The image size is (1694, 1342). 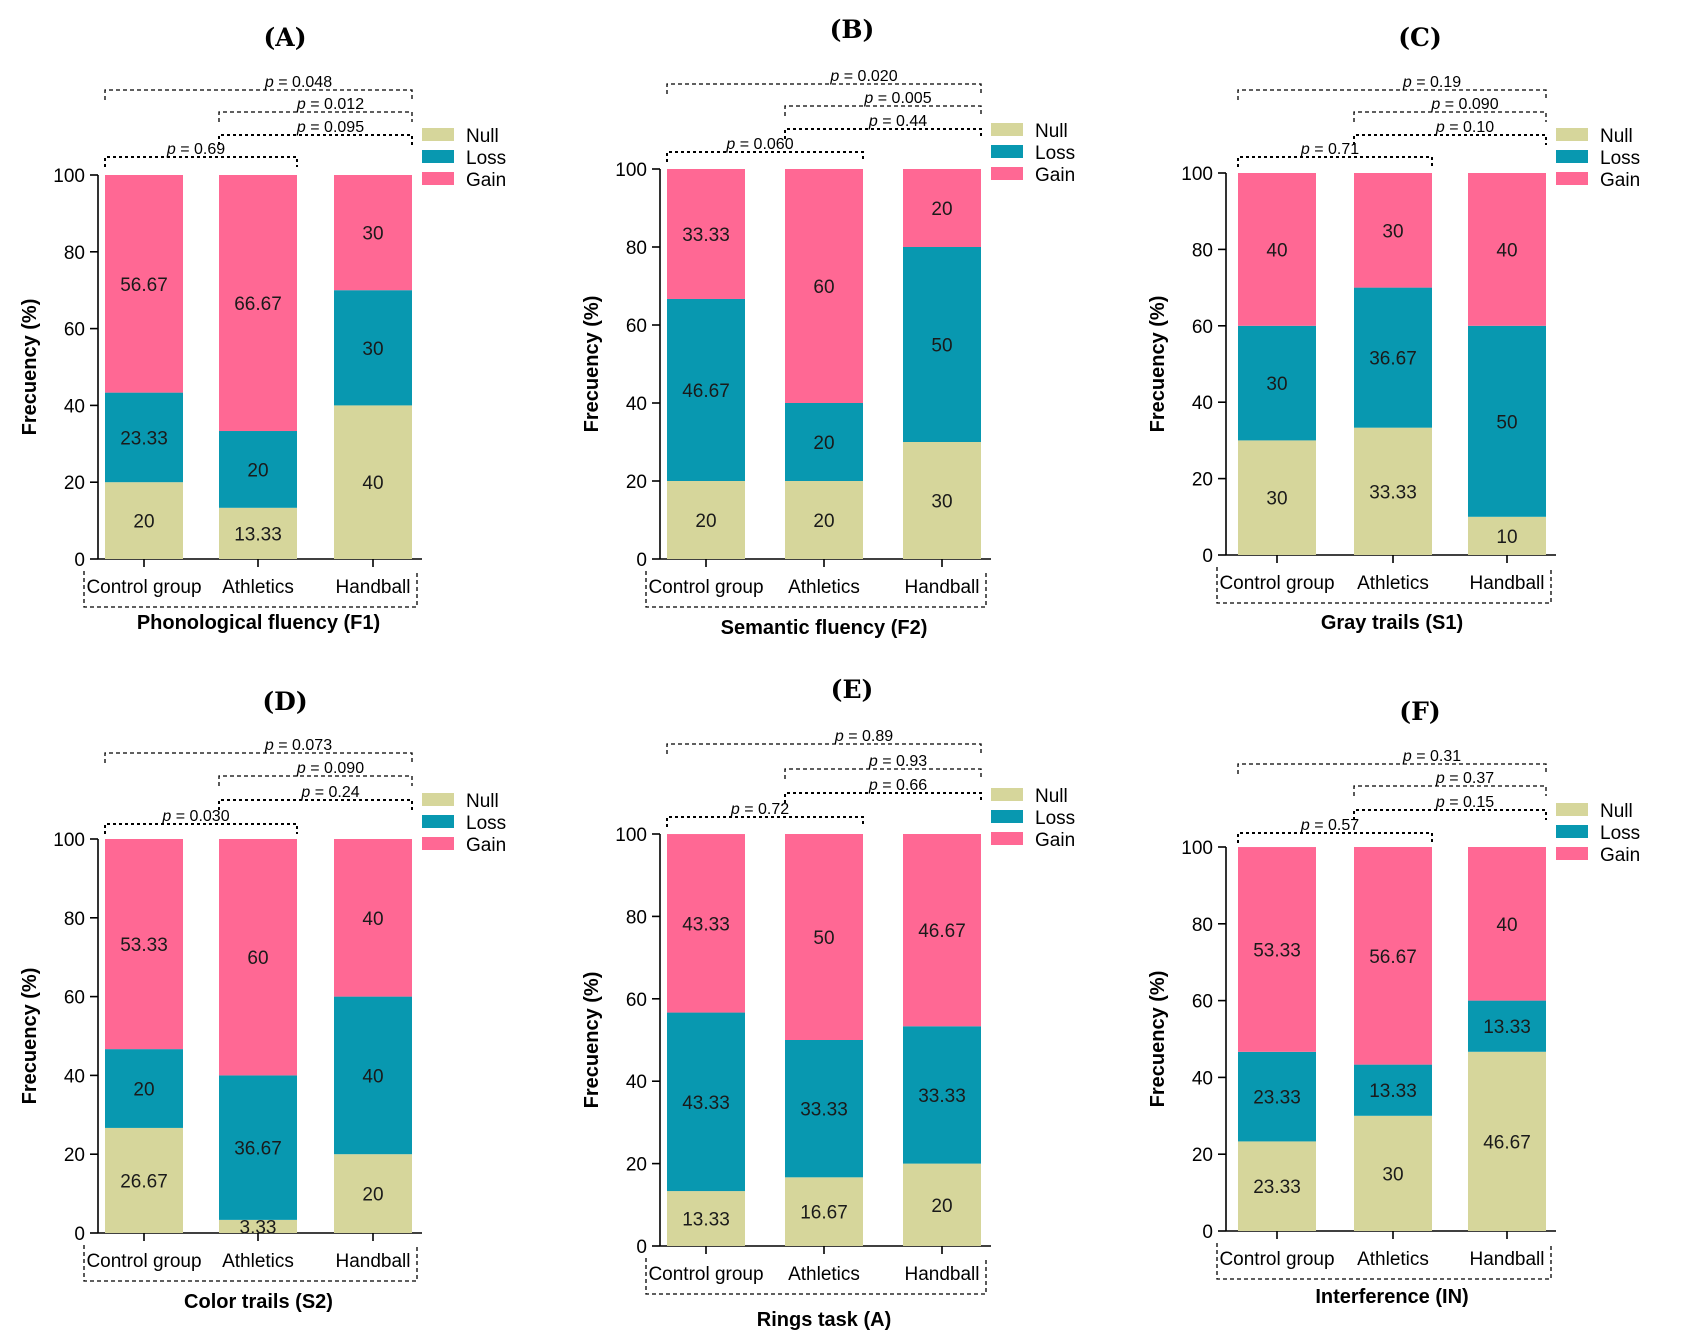 What do you see at coordinates (852, 29) in the screenshot?
I see `panel-title: (B)` at bounding box center [852, 29].